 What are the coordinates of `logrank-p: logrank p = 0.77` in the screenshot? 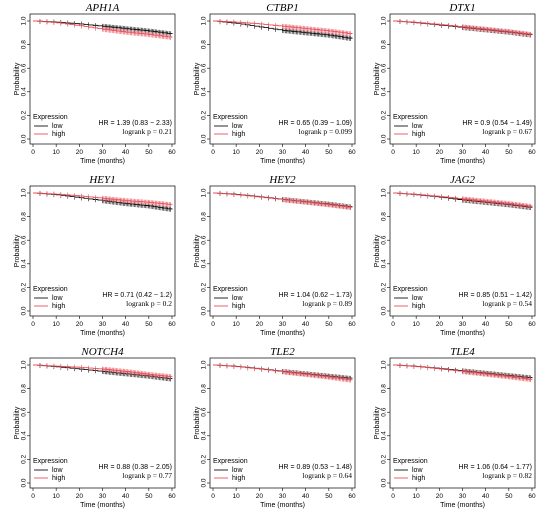 It's located at (147, 475).